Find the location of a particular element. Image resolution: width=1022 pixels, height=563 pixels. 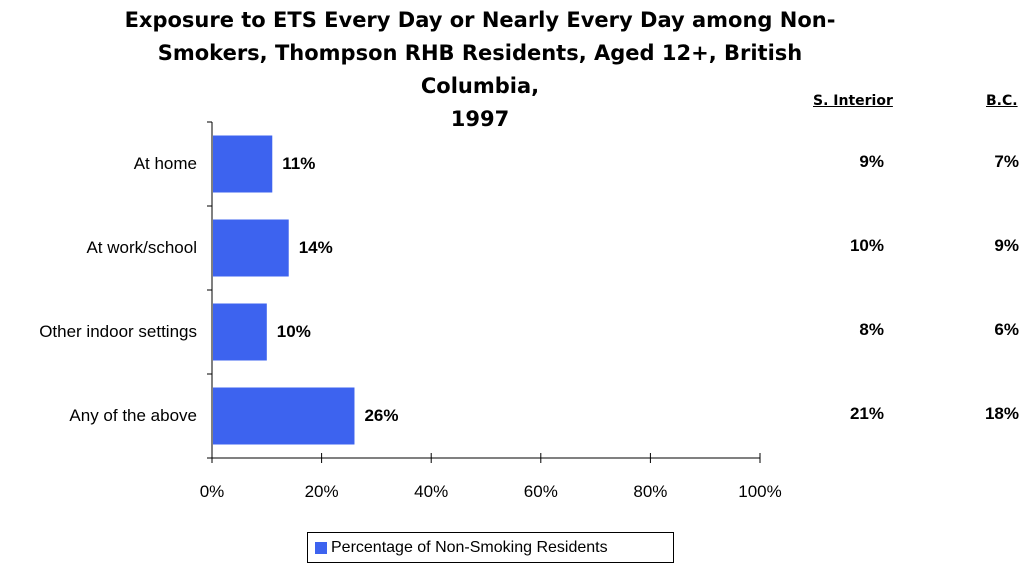

x-tick-label: 60% is located at coordinates (540, 491).